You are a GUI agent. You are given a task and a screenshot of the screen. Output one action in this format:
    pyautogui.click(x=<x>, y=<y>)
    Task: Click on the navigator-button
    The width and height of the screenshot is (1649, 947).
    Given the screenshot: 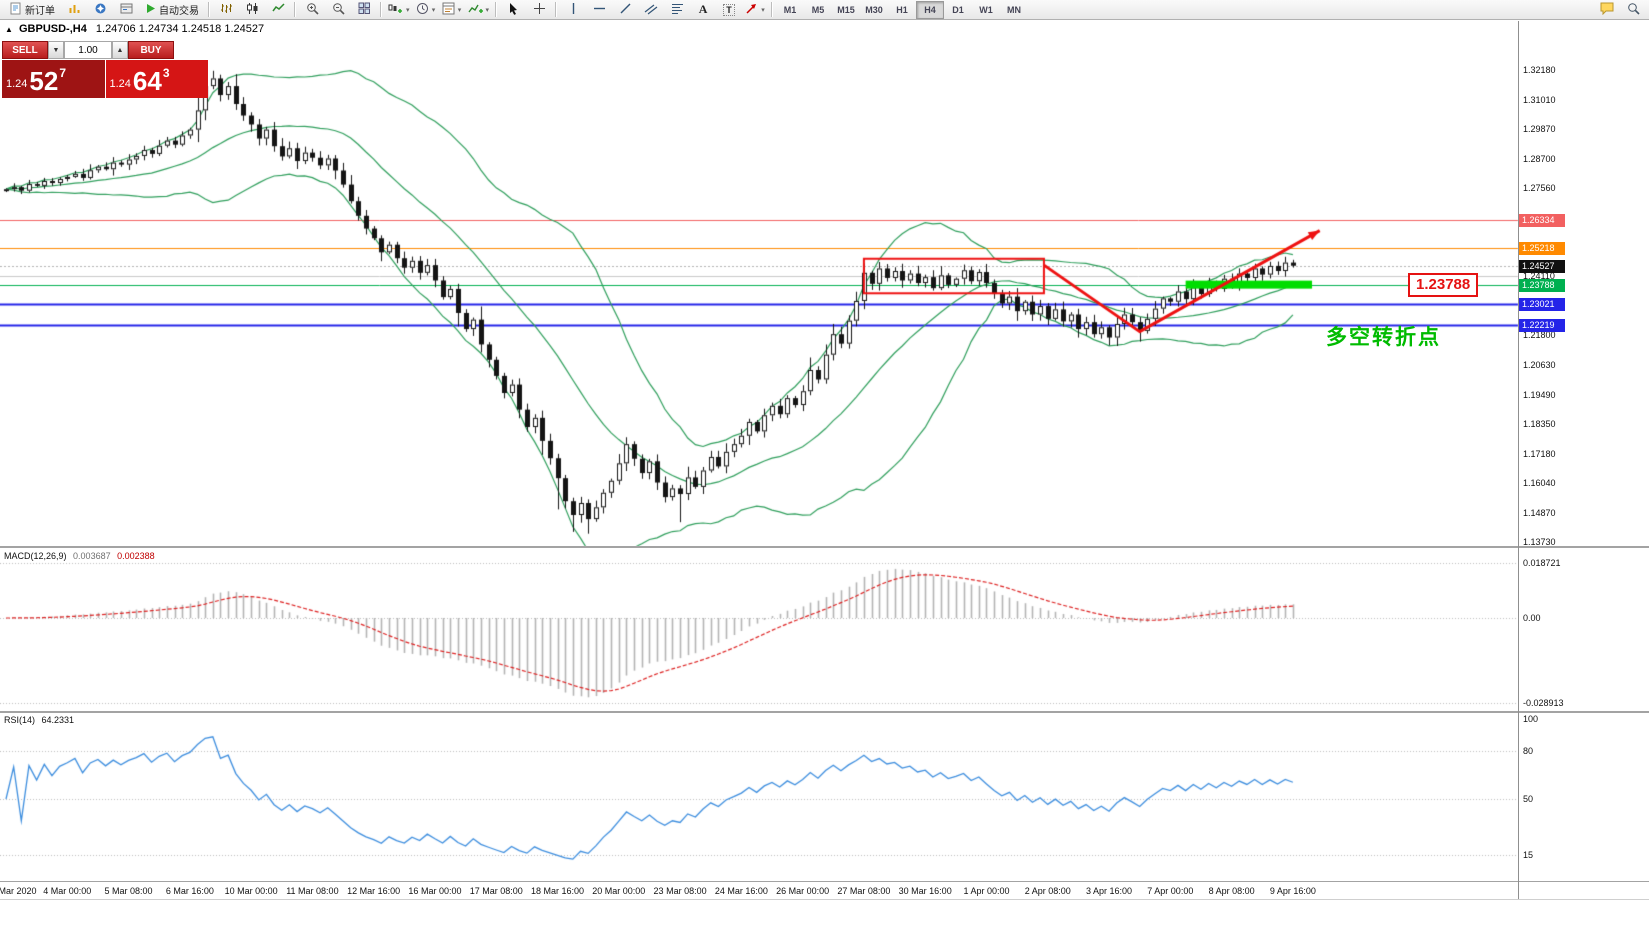 What is the action you would take?
    pyautogui.click(x=100, y=10)
    